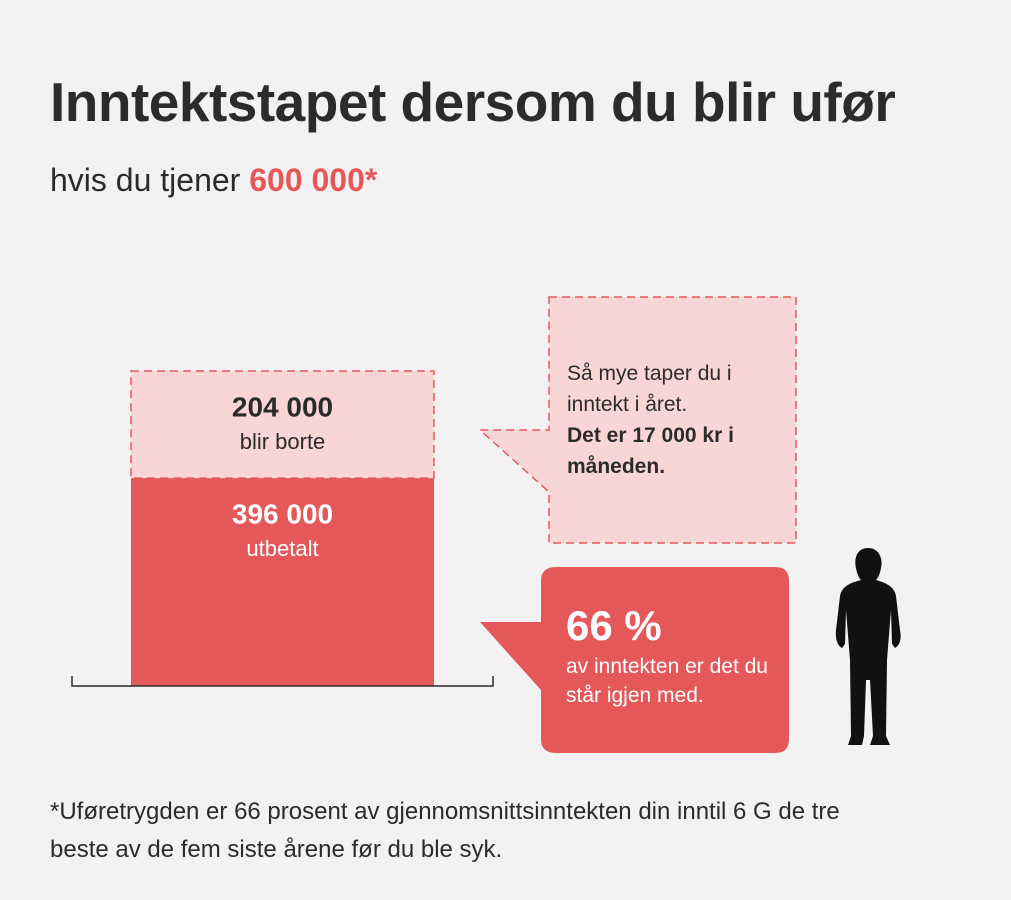 This screenshot has height=900, width=1011. What do you see at coordinates (650, 451) in the screenshot?
I see `annotation-bold: Det er 17 000 kr i måneden.` at bounding box center [650, 451].